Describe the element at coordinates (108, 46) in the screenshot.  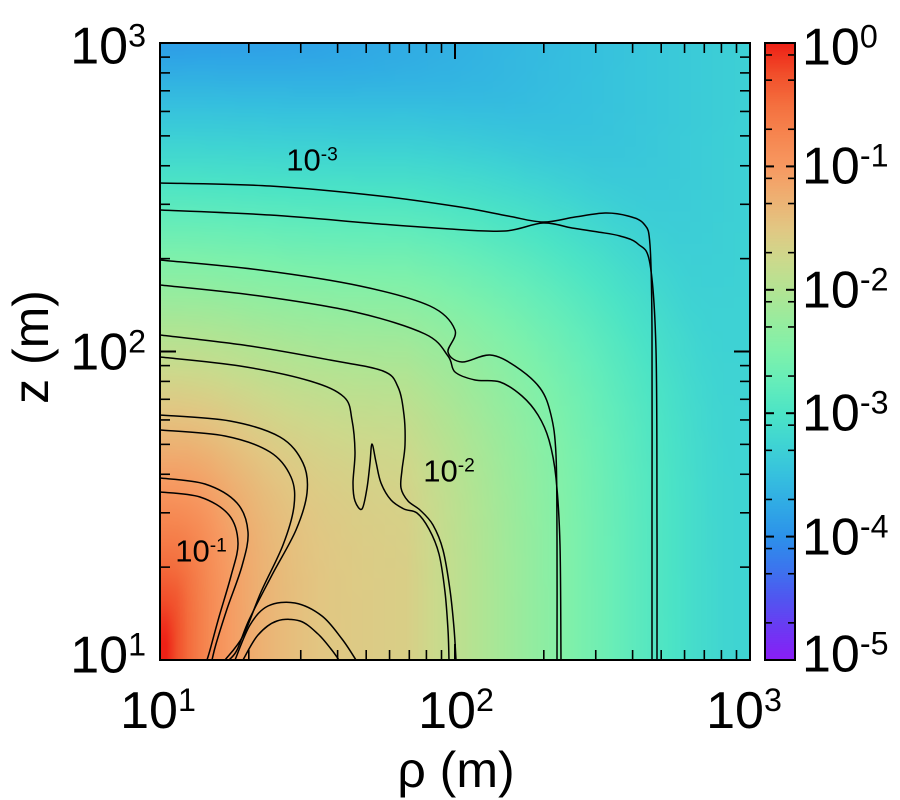
I see `y-tick-label-1e3: 10³` at that location.